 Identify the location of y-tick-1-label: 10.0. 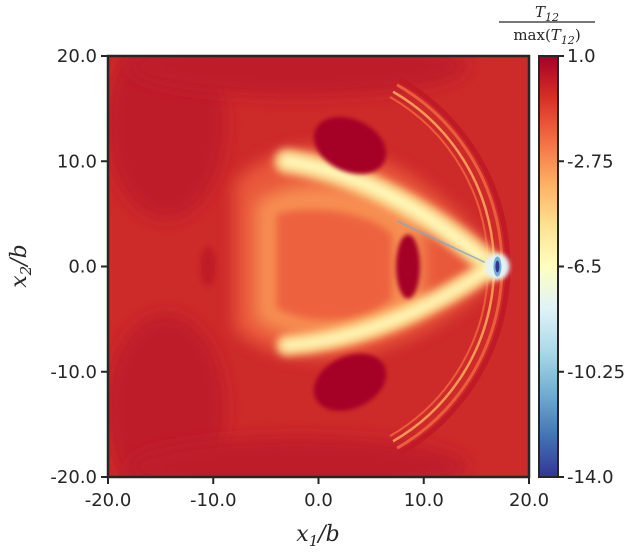
(77, 161).